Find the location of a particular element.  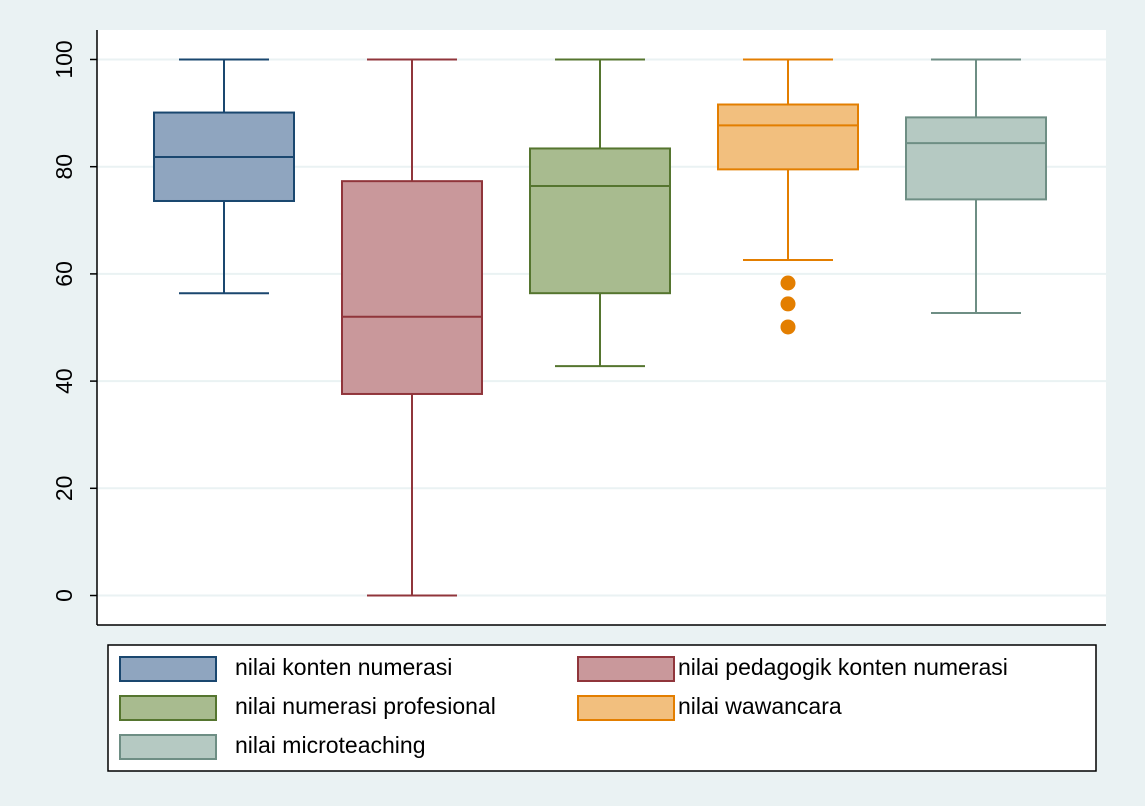

y-tick-label: 20 is located at coordinates (64, 489).